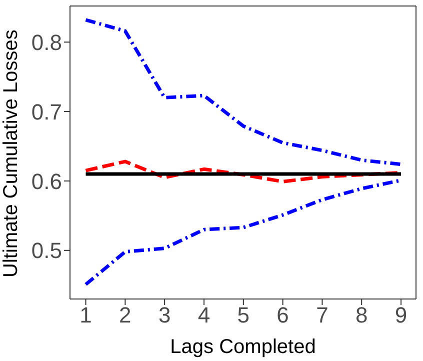 This screenshot has width=423, height=361. What do you see at coordinates (125, 315) in the screenshot?
I see `x-tick-label: 2` at bounding box center [125, 315].